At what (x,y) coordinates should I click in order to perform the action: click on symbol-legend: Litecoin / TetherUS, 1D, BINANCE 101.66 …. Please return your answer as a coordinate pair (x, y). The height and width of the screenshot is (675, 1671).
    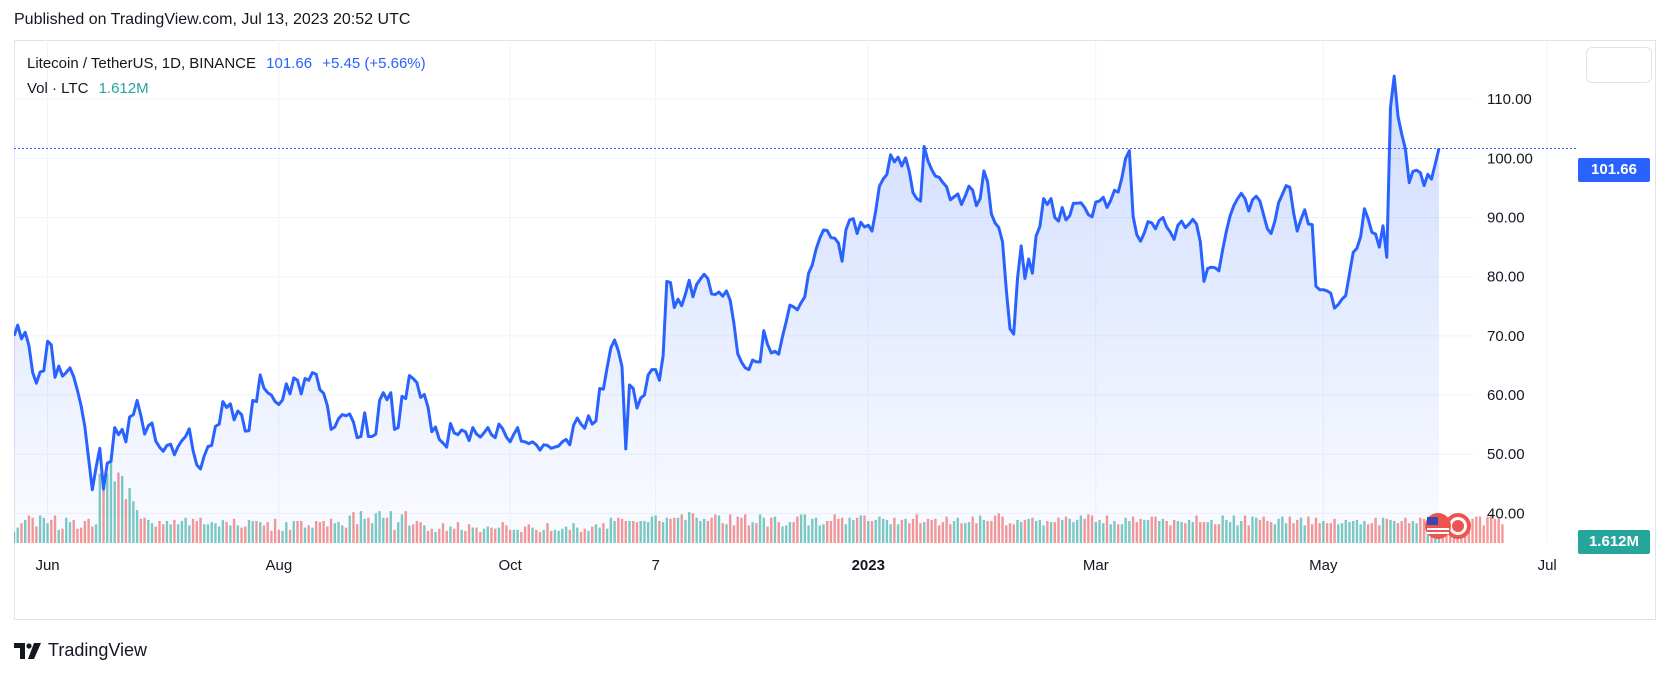
    Looking at the image, I should click on (229, 63).